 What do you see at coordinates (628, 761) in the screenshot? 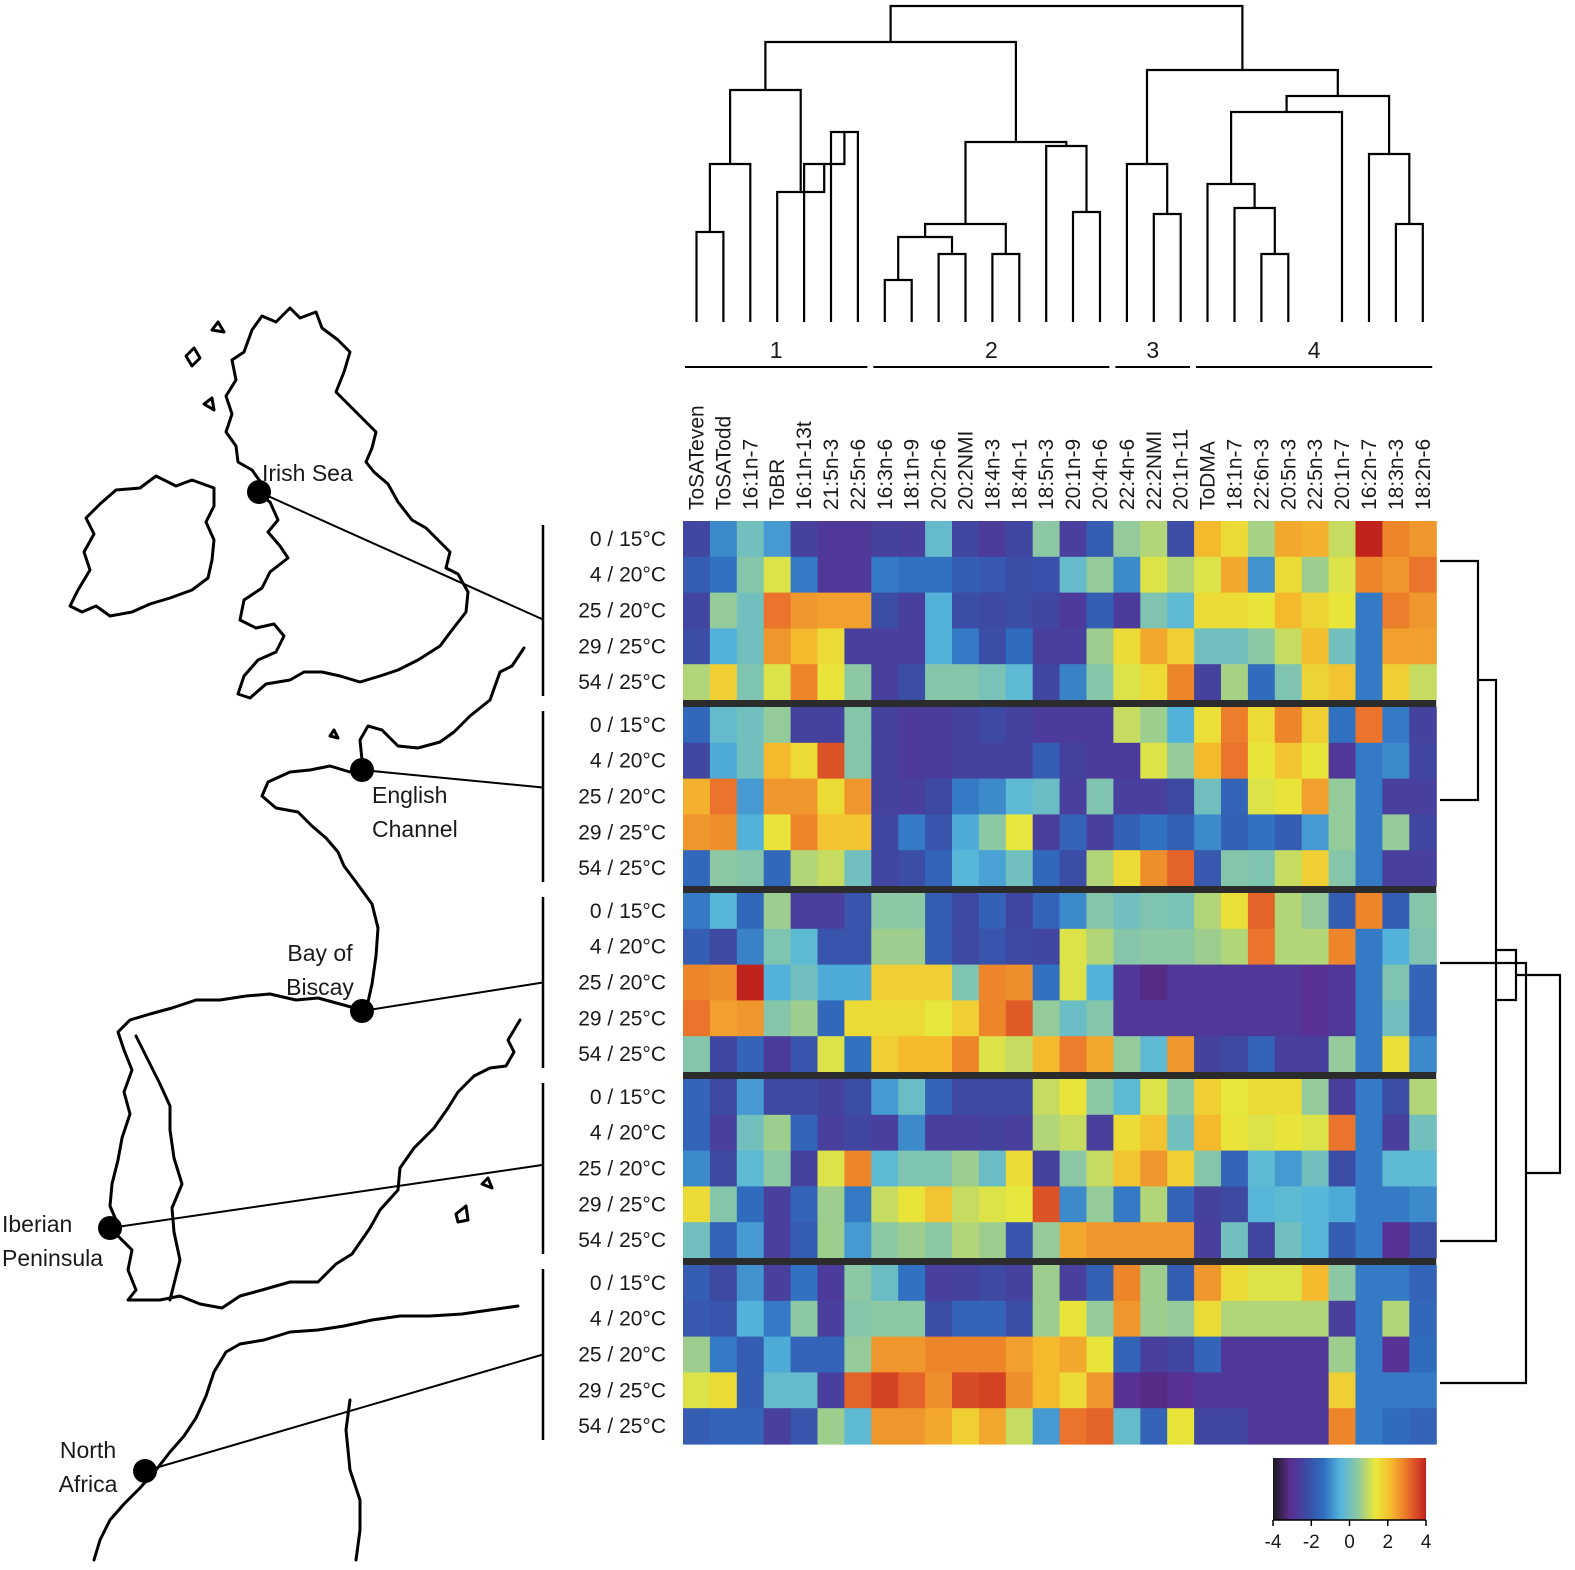
I see `row-label: 4 / 20°C` at bounding box center [628, 761].